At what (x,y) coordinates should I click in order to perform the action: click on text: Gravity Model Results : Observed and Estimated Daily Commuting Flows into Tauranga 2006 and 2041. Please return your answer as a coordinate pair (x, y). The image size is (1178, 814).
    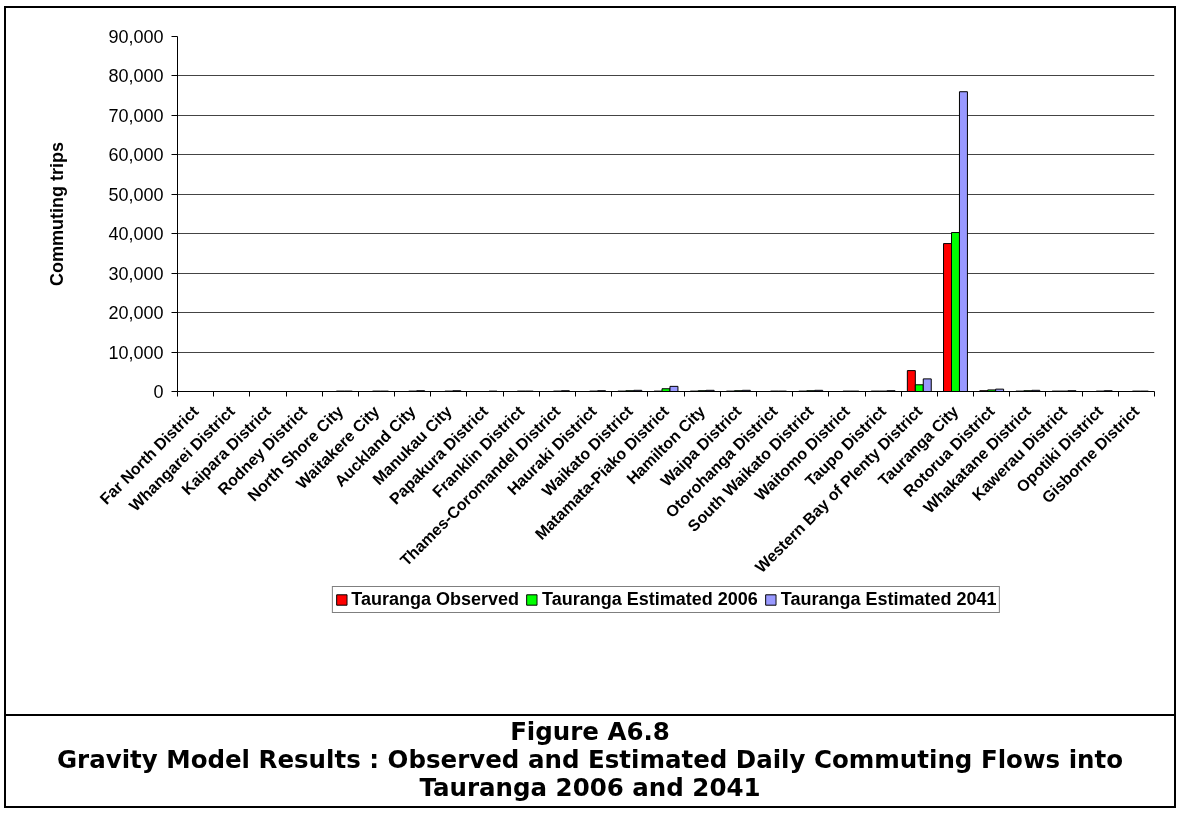
    Looking at the image, I should click on (590, 773).